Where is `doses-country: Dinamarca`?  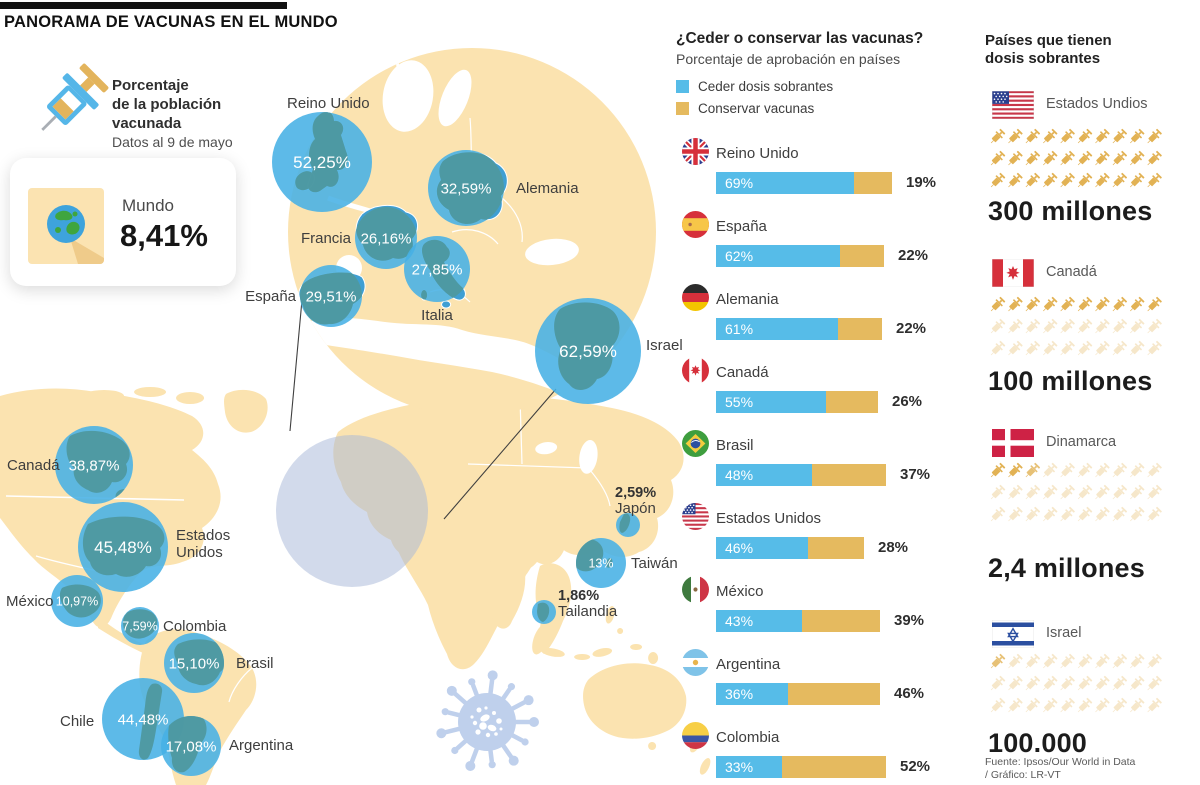
doses-country: Dinamarca is located at coordinates (1081, 442).